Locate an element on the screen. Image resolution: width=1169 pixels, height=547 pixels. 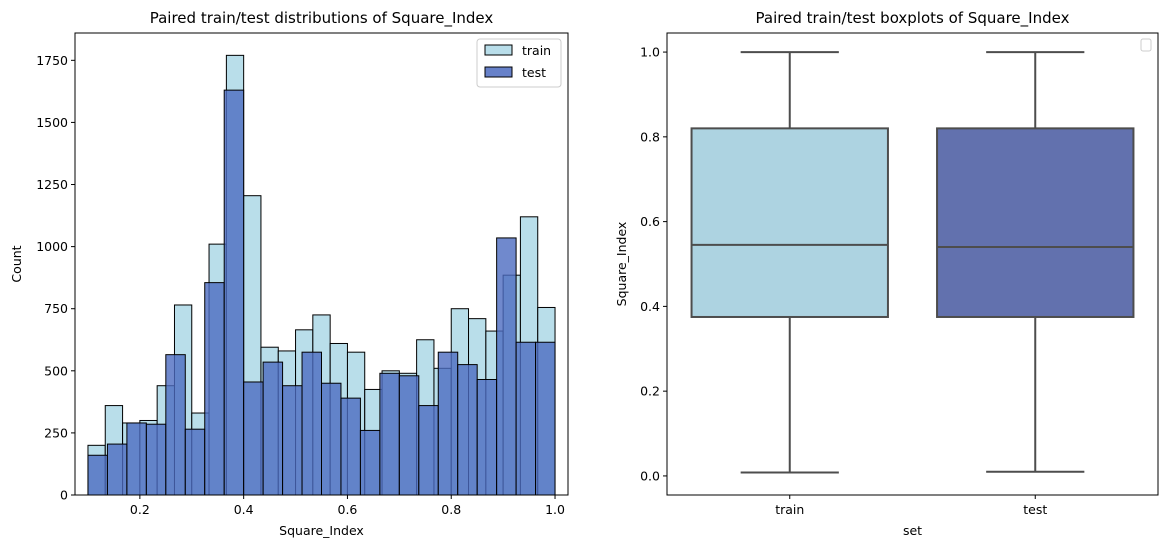
boxplot-y-tick-label: 0.4 is located at coordinates (650, 306).